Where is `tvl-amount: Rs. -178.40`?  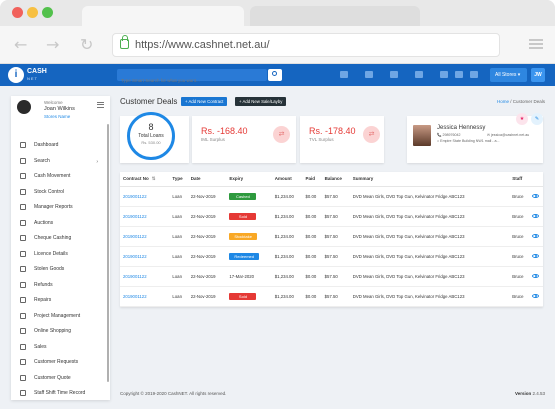 tvl-amount: Rs. -178.40 is located at coordinates (332, 131).